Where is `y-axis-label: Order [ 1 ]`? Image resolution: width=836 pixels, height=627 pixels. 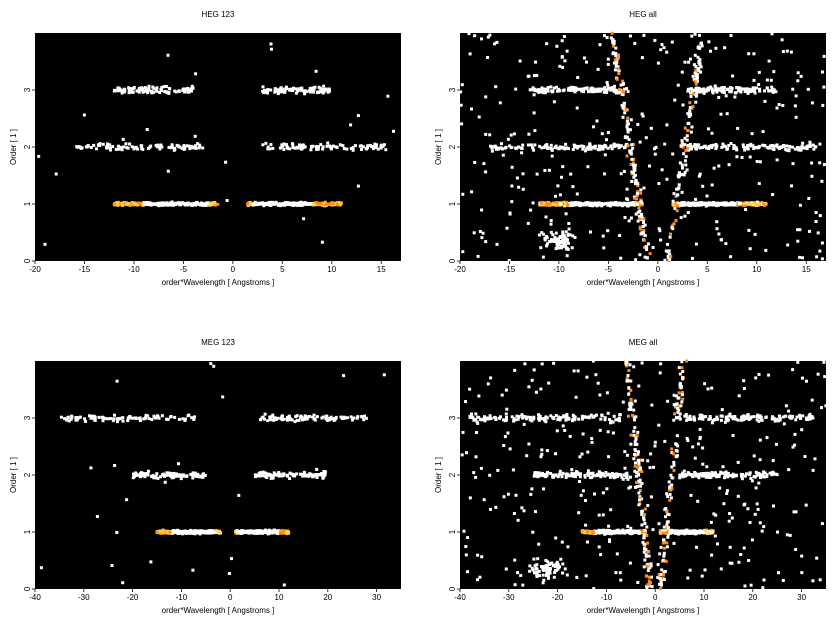 y-axis-label: Order [ 1 ] is located at coordinates (13, 147).